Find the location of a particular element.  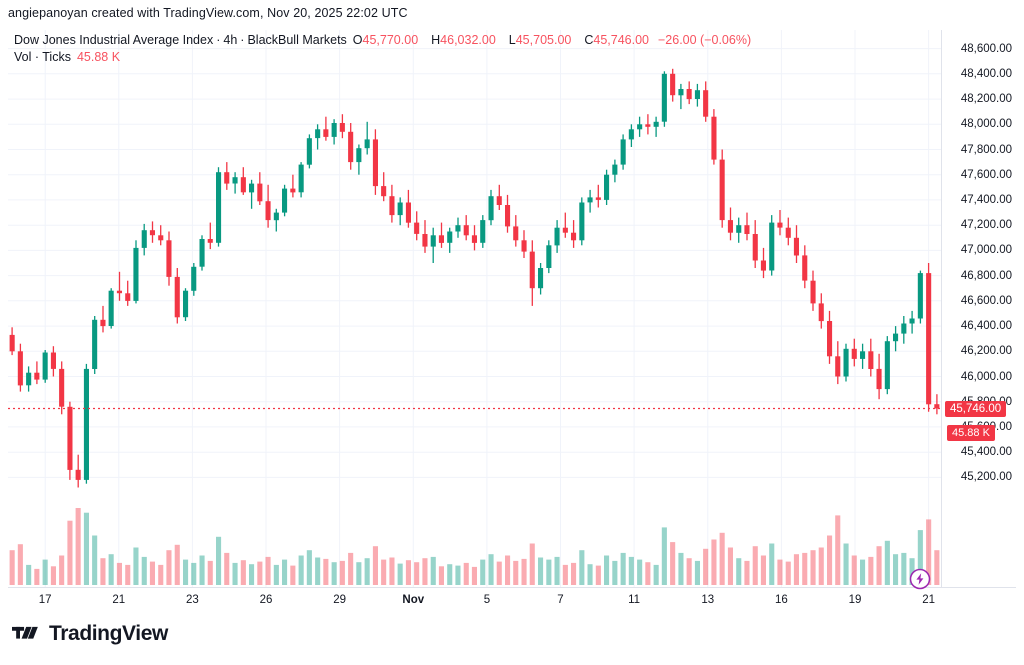

price-tick: 47,000.00 is located at coordinates (986, 250).